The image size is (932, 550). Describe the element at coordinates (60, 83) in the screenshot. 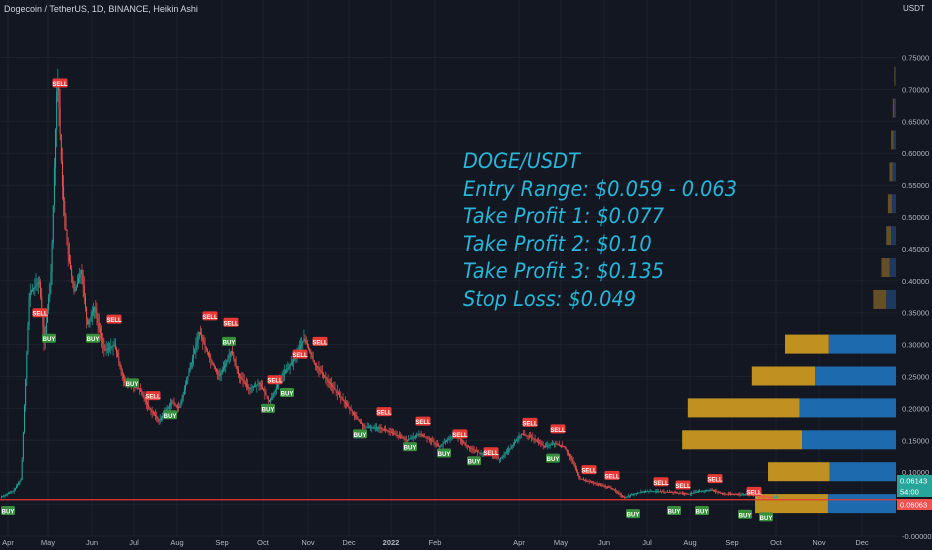

I see `sell-signal-bg` at that location.